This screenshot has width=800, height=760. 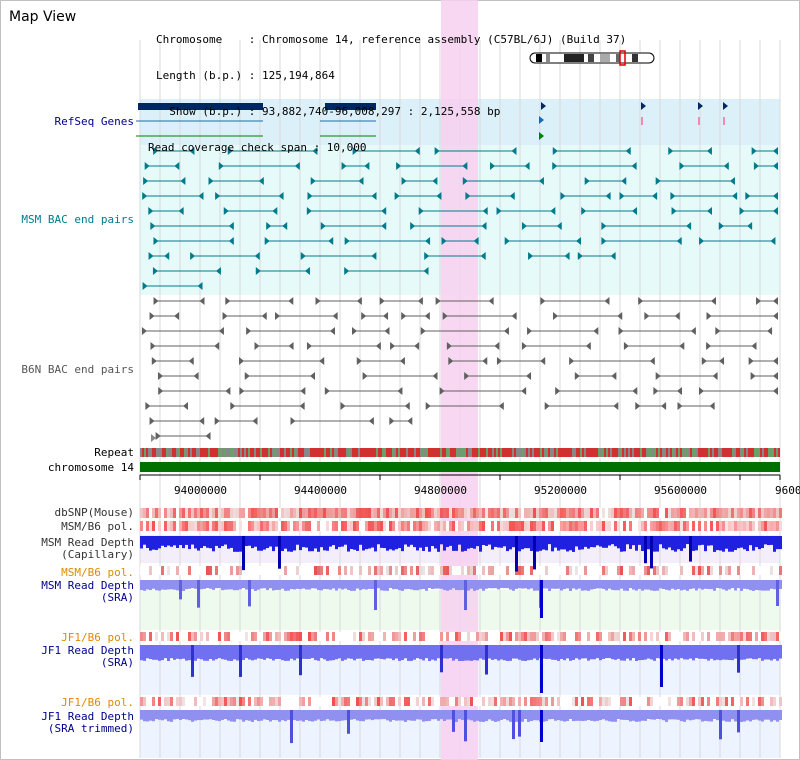 I want to click on track-label-msm-read-depth-capillary: MSM Read Depth (Capillary), so click(x=68, y=549).